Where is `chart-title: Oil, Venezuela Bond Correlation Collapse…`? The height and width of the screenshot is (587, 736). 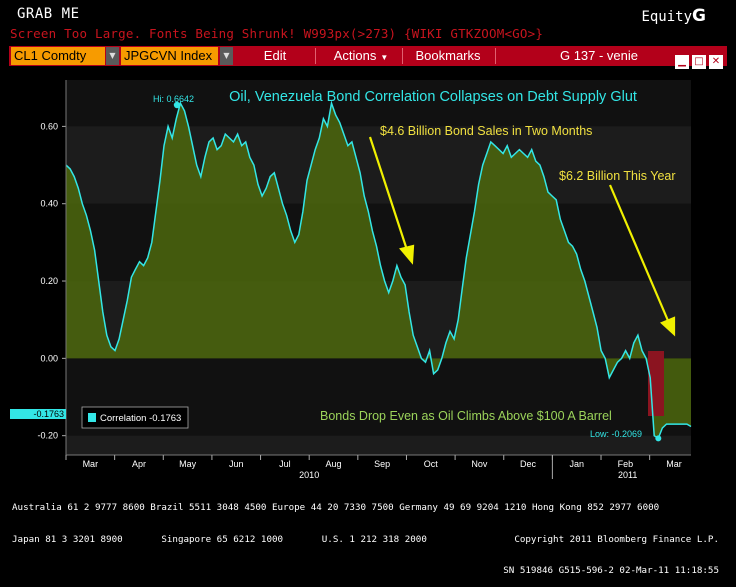
chart-title: Oil, Venezuela Bond Correlation Collapse… is located at coordinates (433, 97).